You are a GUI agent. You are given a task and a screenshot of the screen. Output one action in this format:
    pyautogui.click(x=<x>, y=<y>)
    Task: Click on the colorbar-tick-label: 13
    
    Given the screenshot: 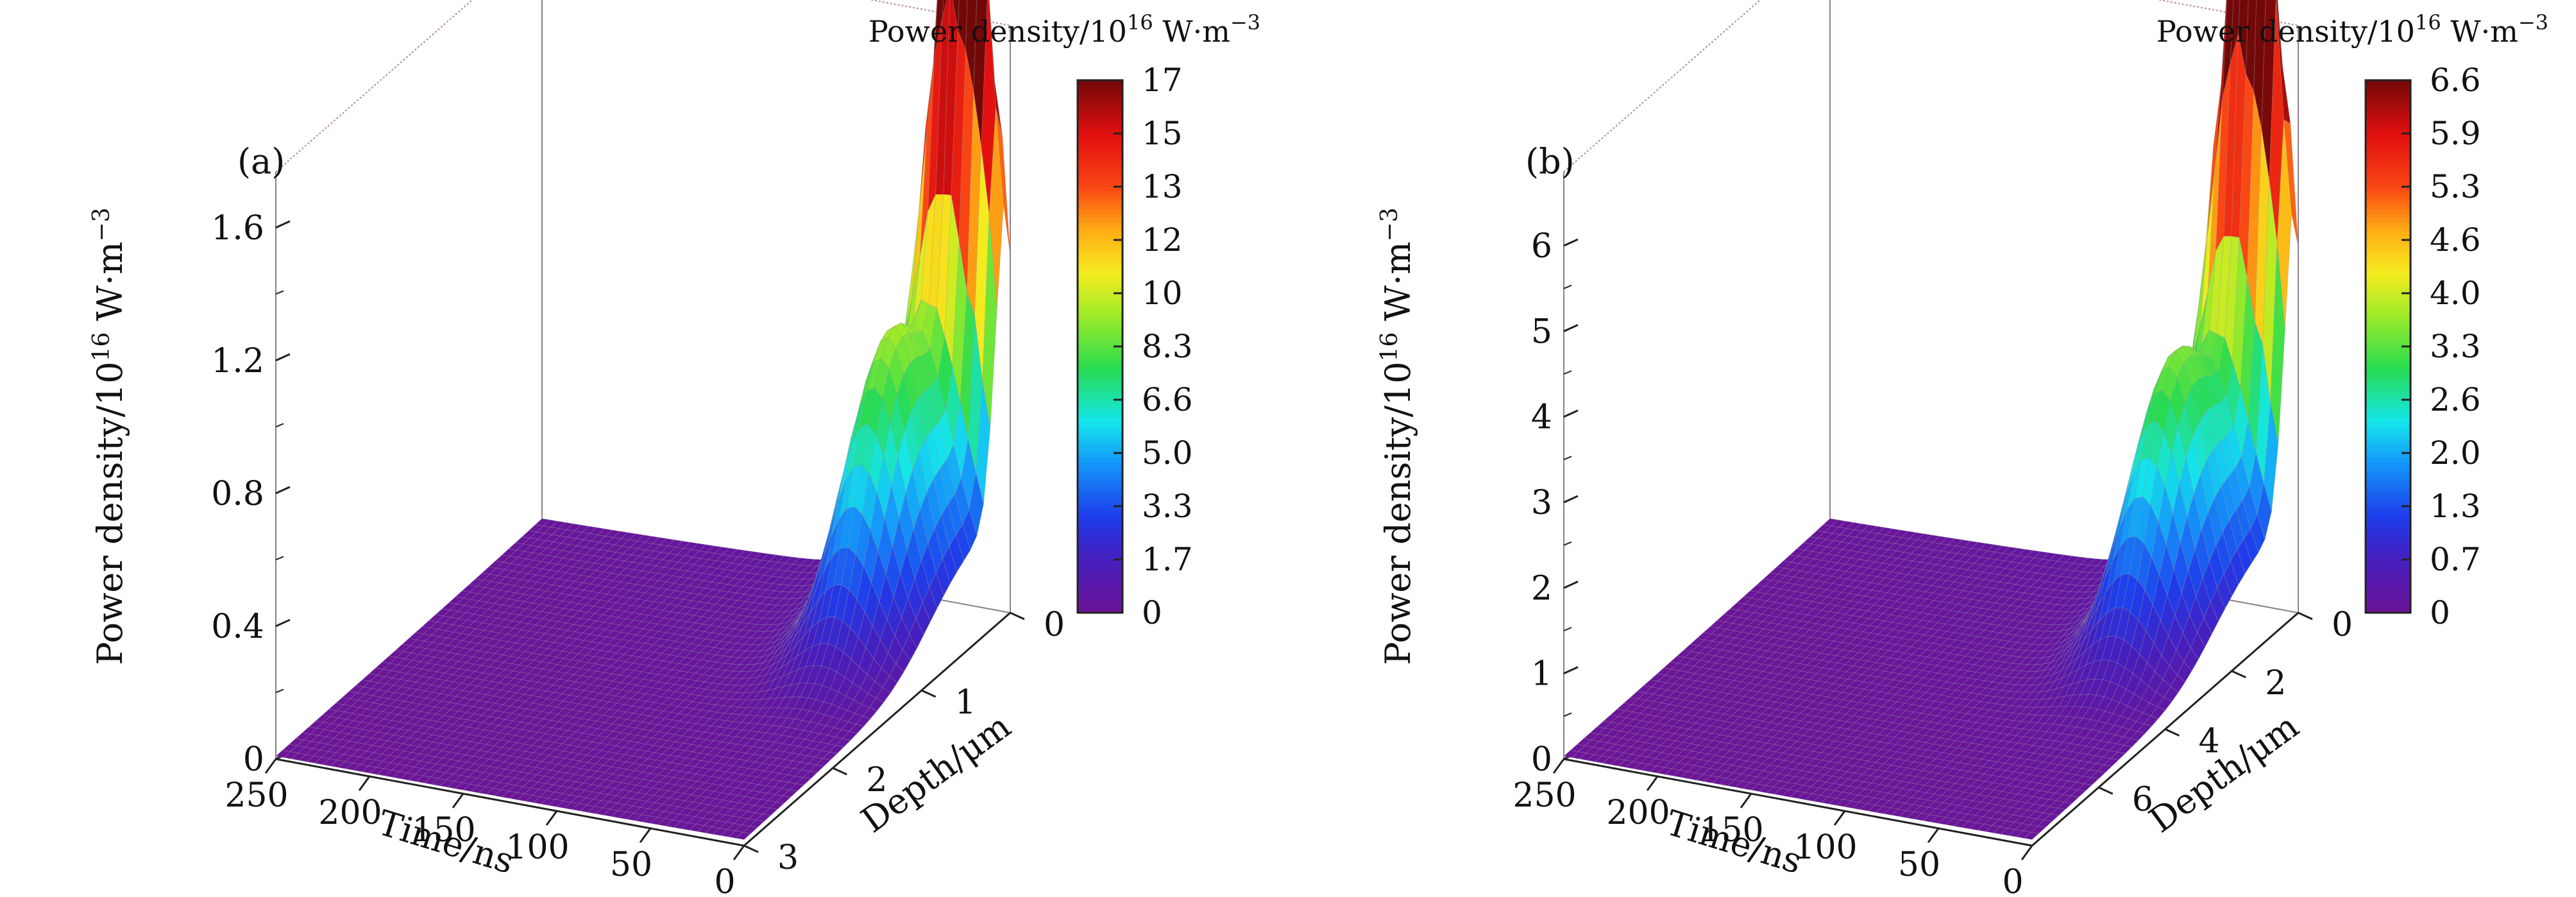 What is the action you would take?
    pyautogui.click(x=1162, y=186)
    